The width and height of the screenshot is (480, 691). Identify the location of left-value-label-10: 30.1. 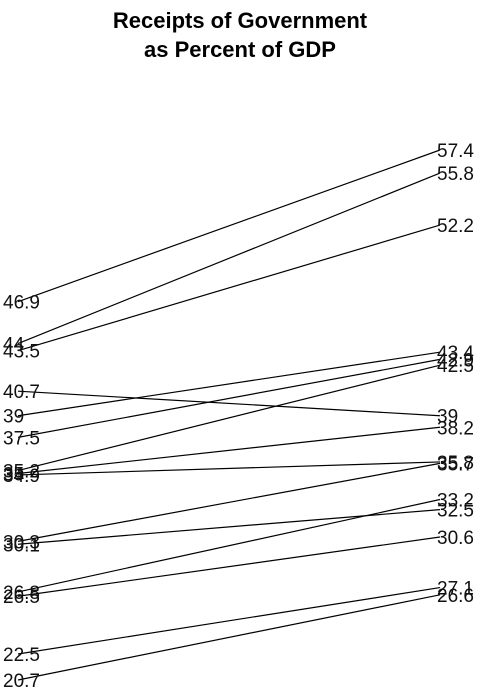
(21, 545).